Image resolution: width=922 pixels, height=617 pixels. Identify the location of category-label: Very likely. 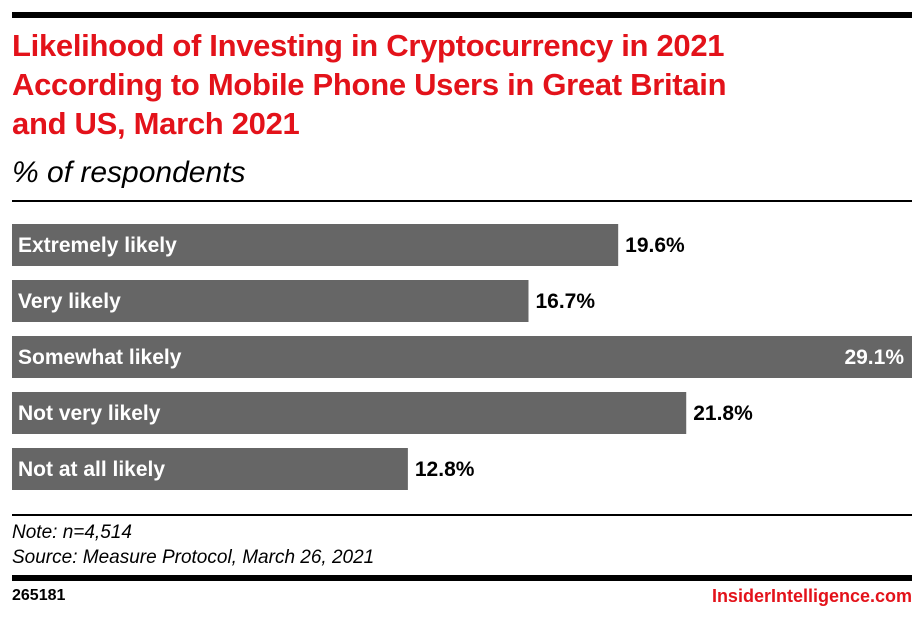
(69, 301).